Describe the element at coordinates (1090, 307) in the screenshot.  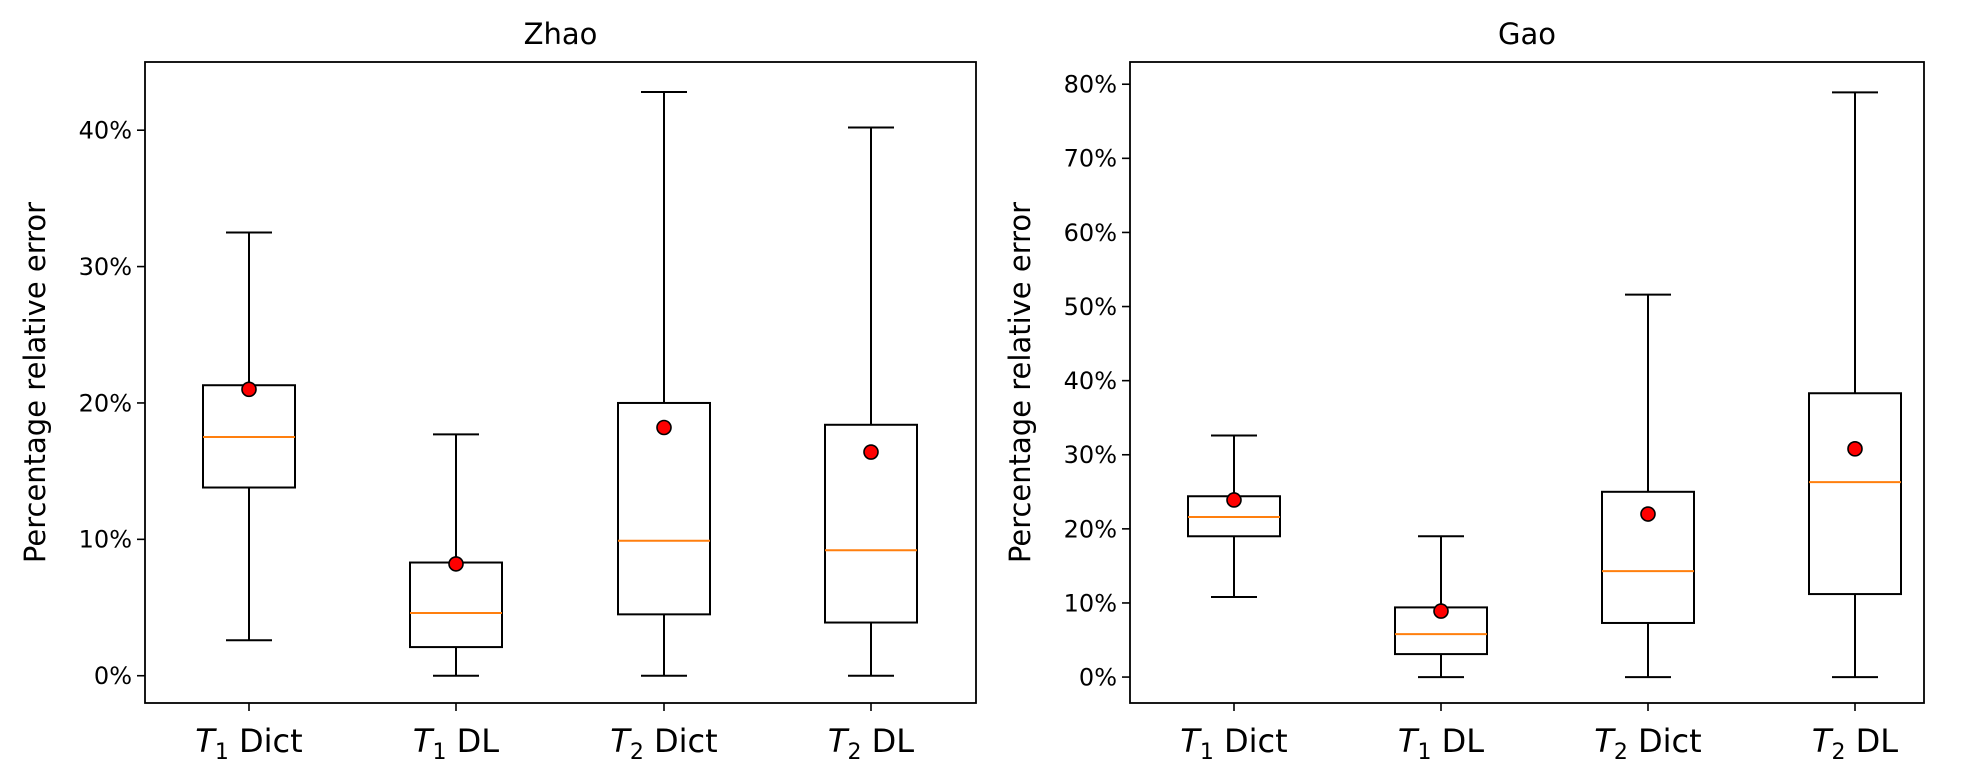
I see `y-tick-label: 50%` at that location.